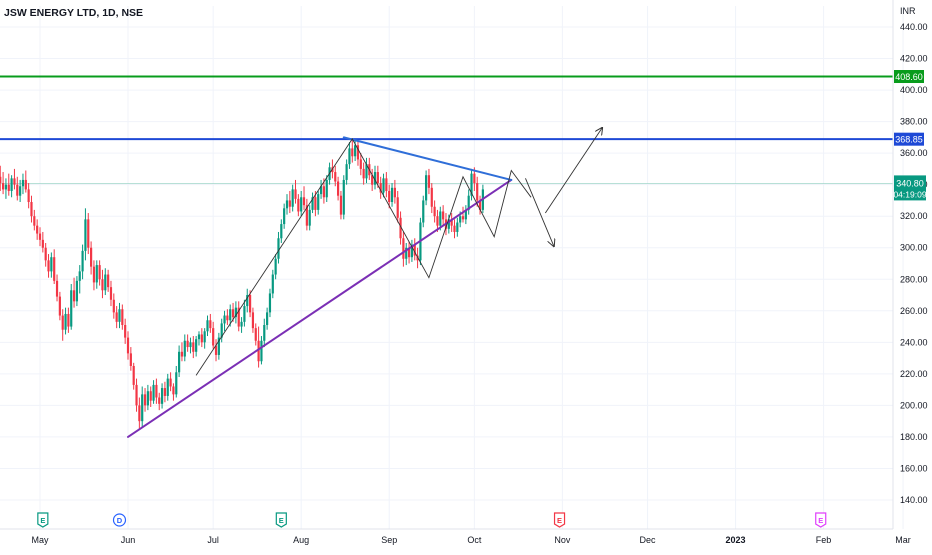  I want to click on event-marker-letter: D, so click(120, 520).